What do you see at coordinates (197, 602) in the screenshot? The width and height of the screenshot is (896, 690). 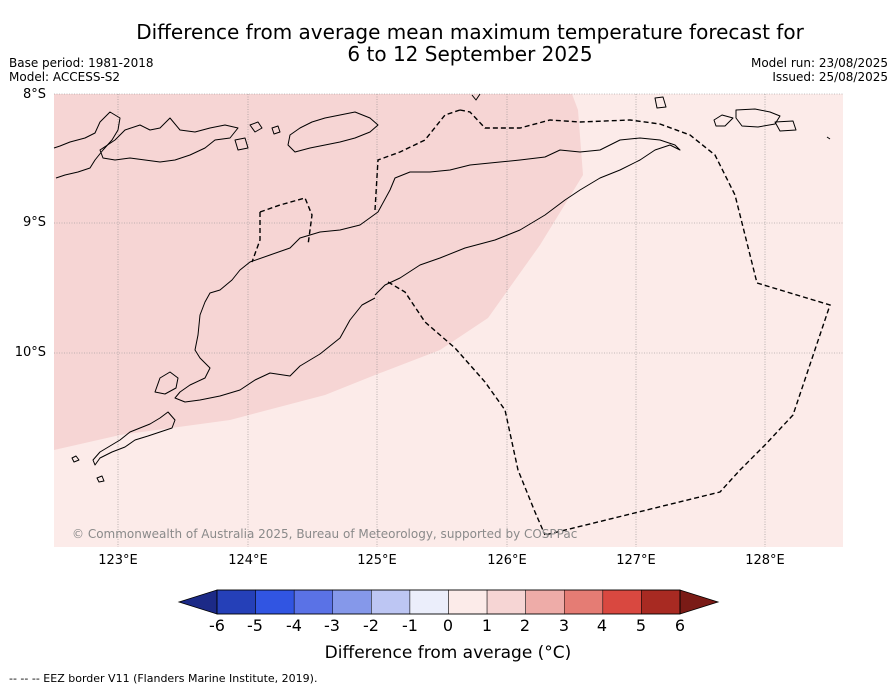 I see `colorbar-extend-low` at bounding box center [197, 602].